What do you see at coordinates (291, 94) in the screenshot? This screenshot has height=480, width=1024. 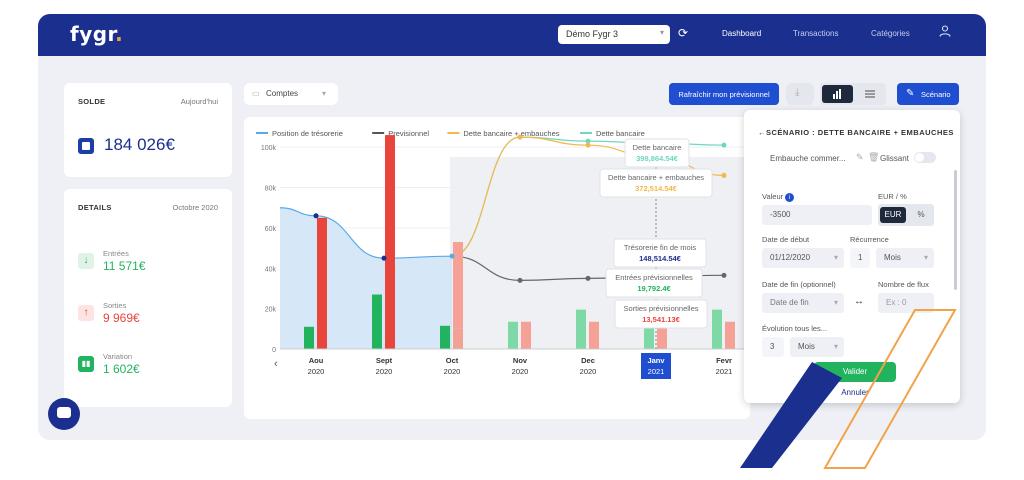 I see `comptes-select: ▭ Comptes ▾` at bounding box center [291, 94].